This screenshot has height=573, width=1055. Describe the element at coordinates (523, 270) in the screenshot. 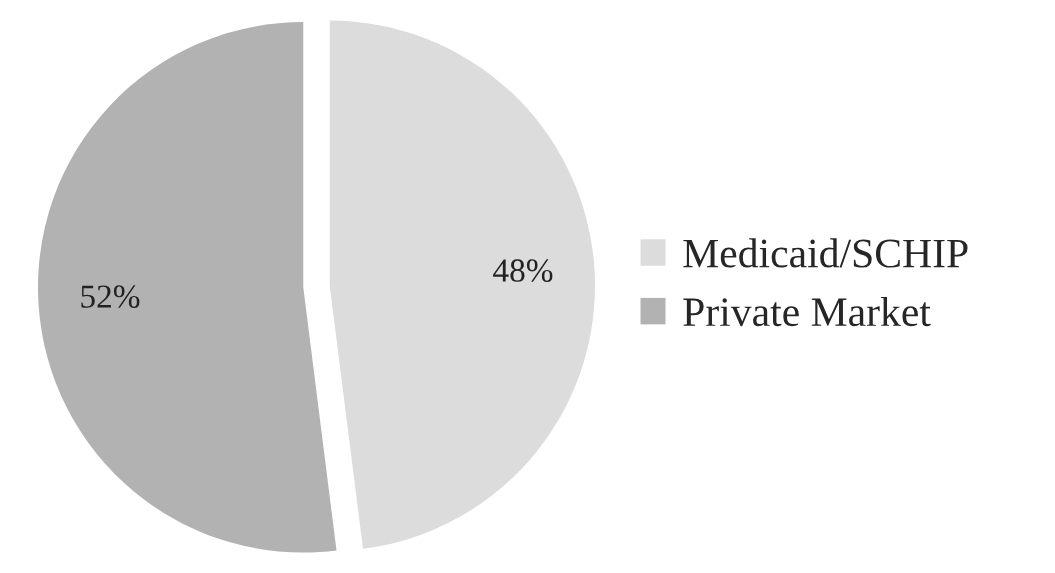

I see `data-label: 48%` at that location.